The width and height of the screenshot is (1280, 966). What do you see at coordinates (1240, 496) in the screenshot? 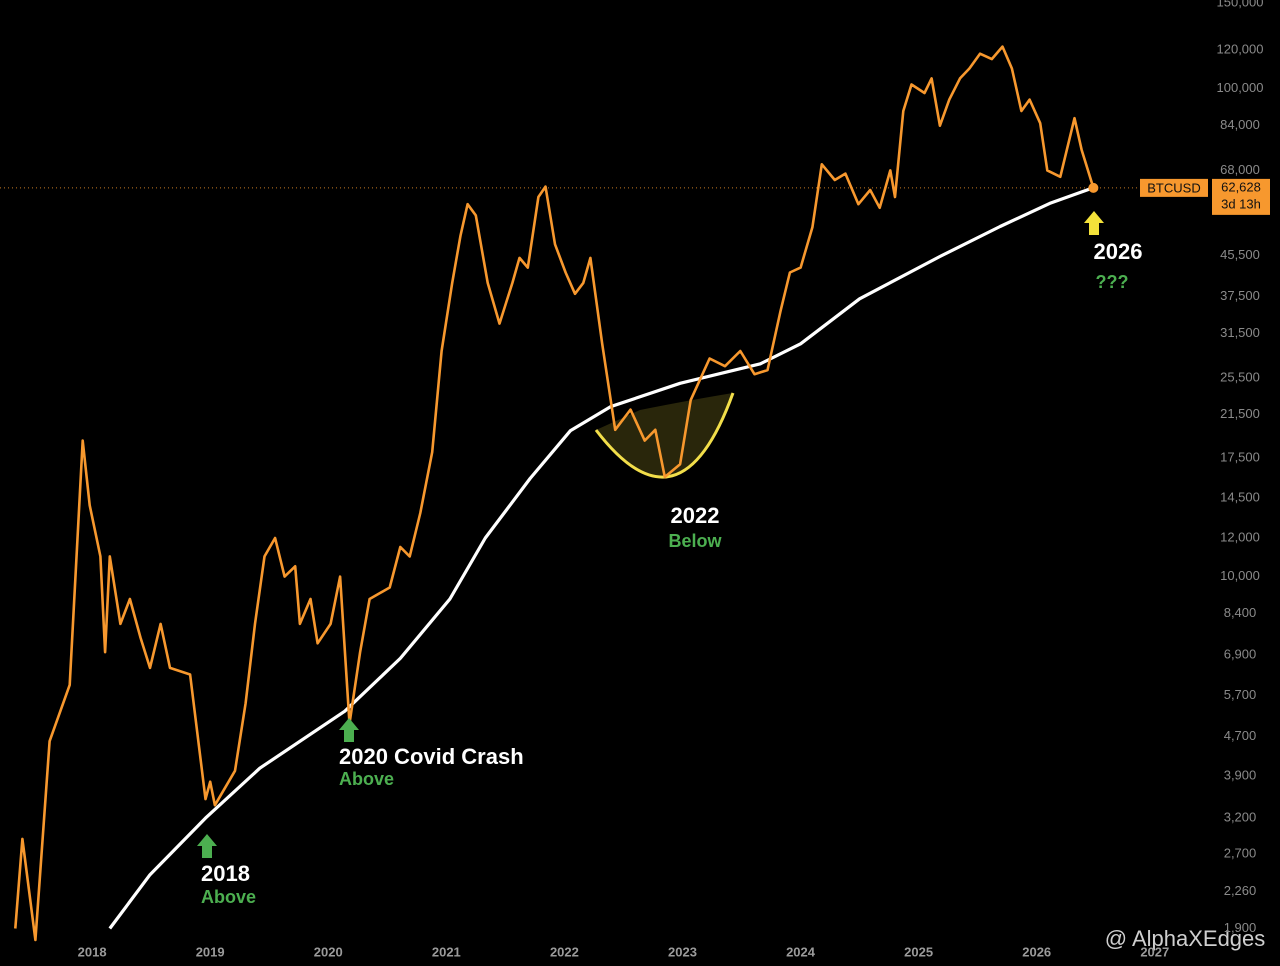
I see `y-tick-label: 14,500` at bounding box center [1240, 496].